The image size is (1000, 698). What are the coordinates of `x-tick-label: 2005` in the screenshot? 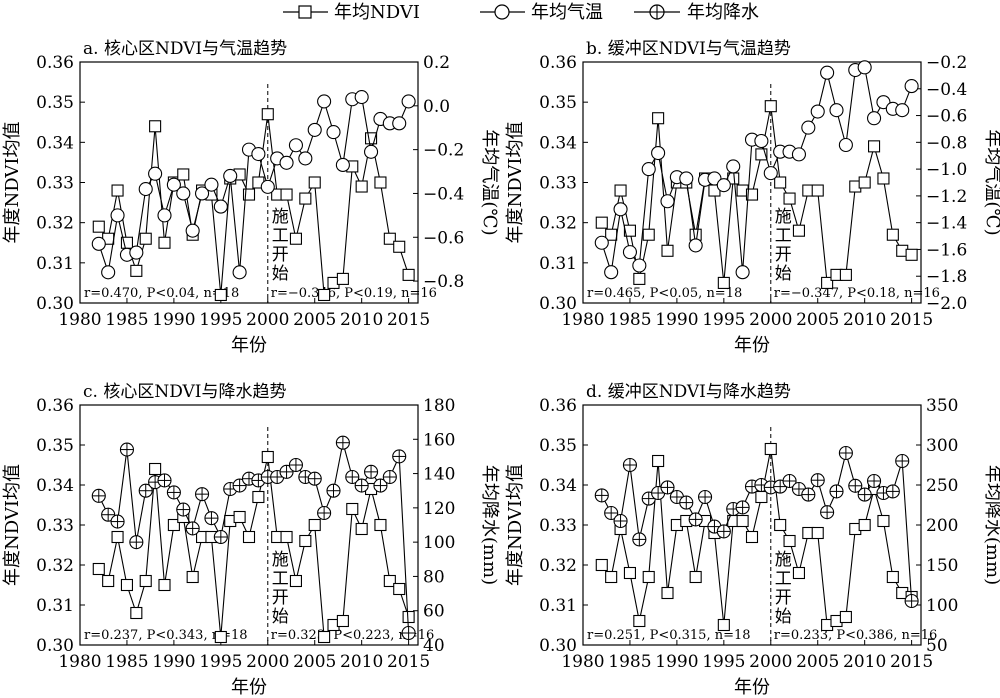 It's located at (817, 320).